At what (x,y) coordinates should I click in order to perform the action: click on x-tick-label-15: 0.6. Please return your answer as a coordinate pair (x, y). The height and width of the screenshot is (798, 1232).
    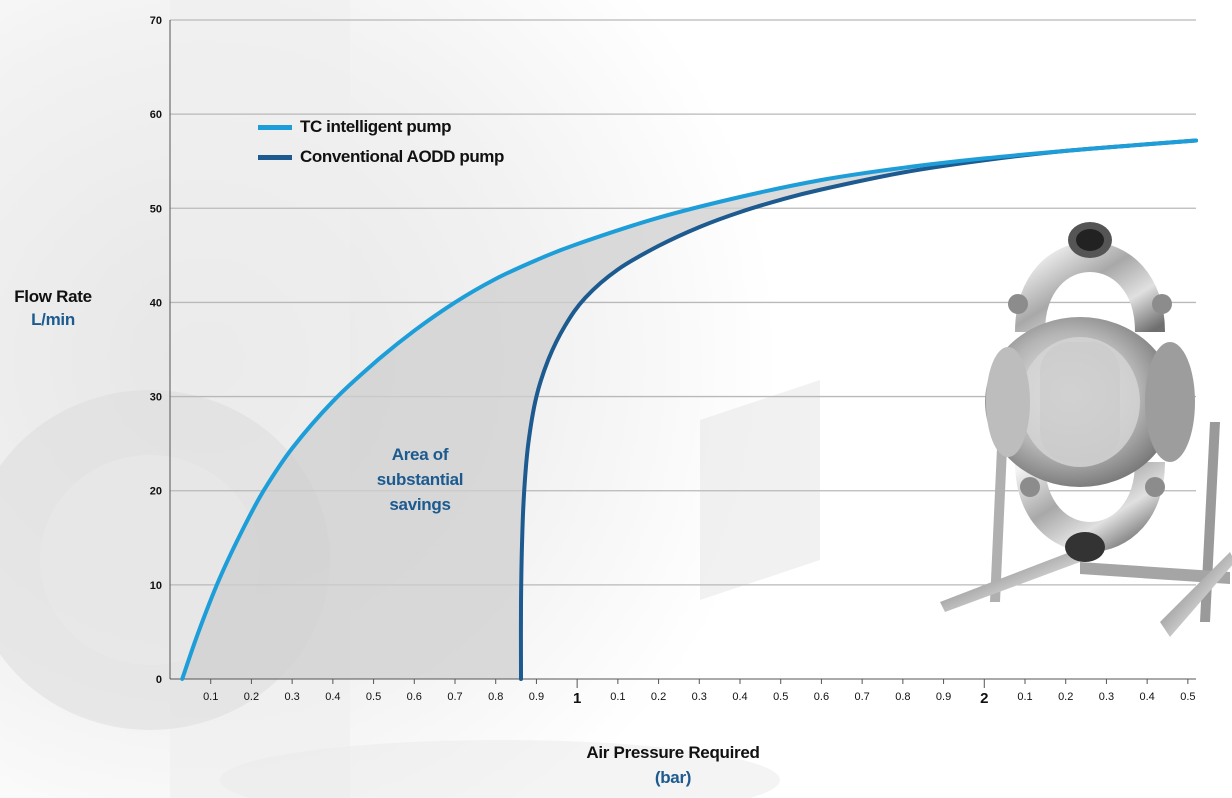
    Looking at the image, I should click on (821, 697).